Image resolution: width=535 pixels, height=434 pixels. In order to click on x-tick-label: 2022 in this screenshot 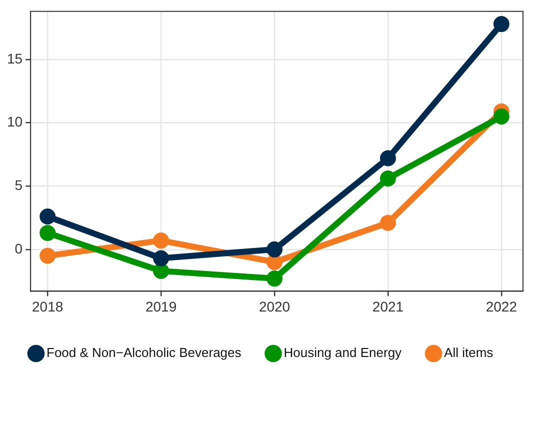, I will do `click(502, 306)`.